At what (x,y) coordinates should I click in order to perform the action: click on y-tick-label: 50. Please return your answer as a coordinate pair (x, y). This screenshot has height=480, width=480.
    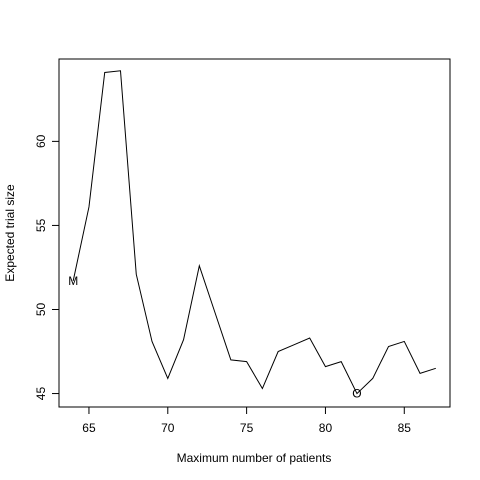
    Looking at the image, I should click on (41, 309).